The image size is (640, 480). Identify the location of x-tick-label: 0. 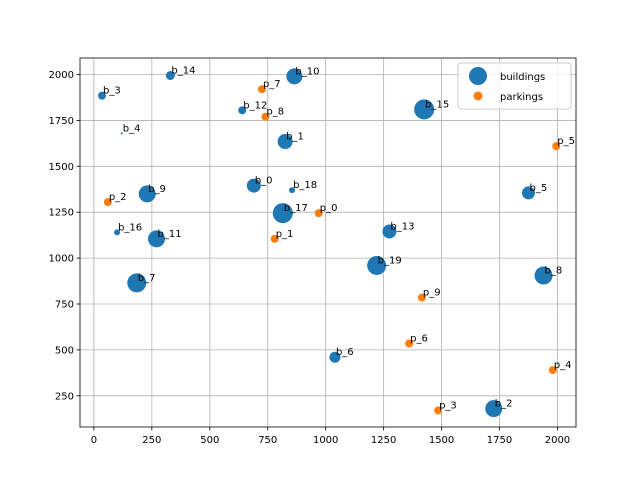
(94, 440).